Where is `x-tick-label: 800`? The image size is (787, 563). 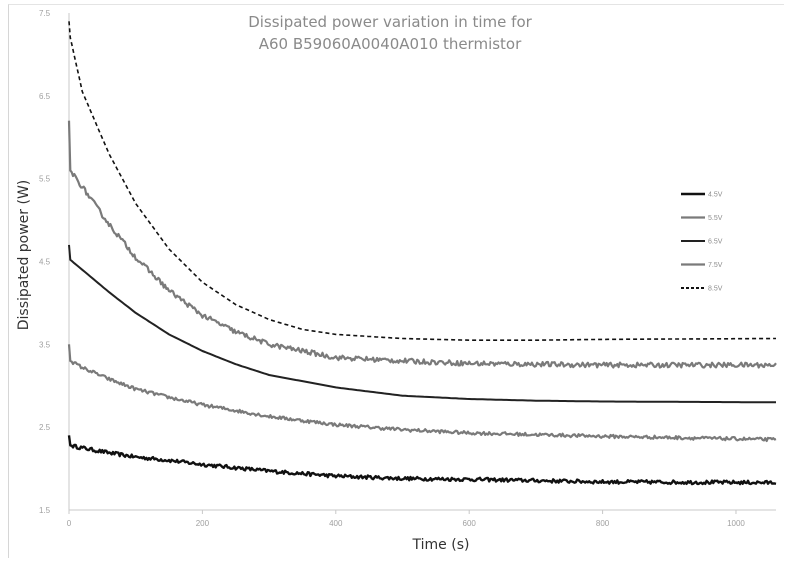 x-tick-label: 800 is located at coordinates (603, 523).